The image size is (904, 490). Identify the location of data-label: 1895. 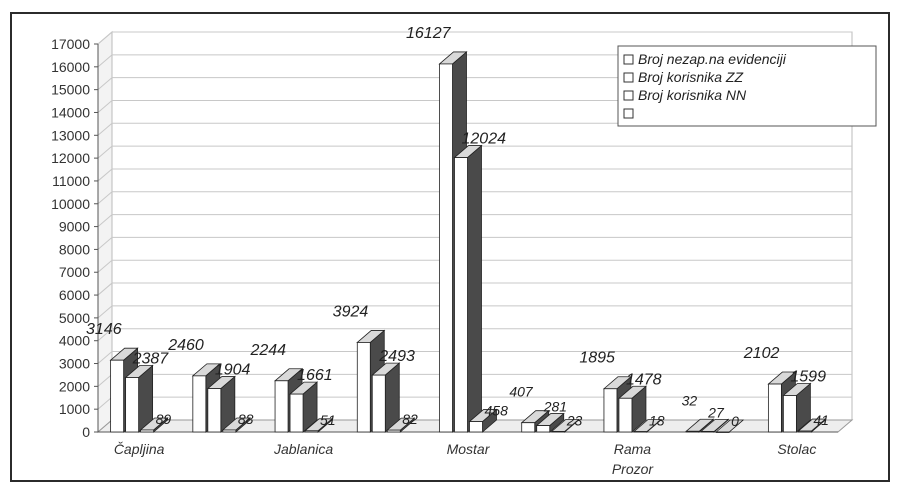
(597, 358).